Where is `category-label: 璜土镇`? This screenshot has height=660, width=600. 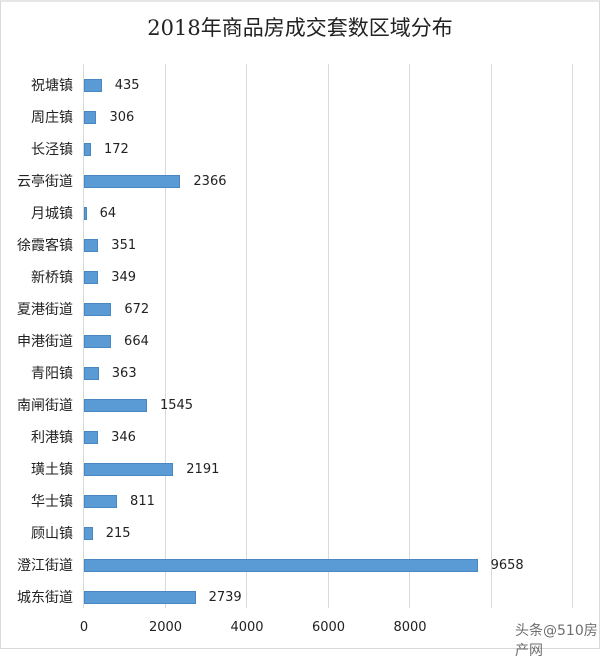
category-label: 璜土镇 is located at coordinates (52, 469).